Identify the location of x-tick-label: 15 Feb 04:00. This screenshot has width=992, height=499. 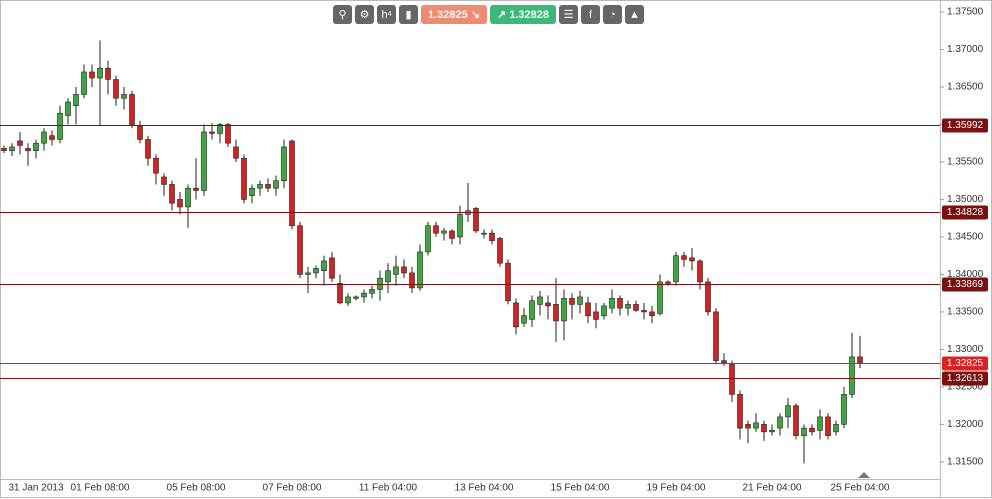
(580, 488).